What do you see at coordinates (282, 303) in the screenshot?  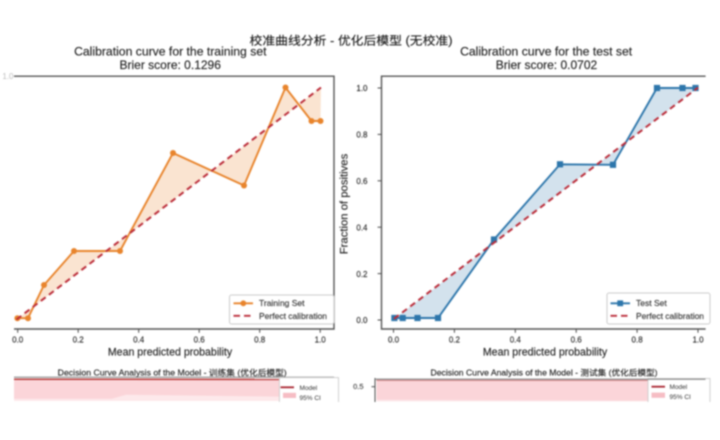 I see `svg-text: Training Set` at bounding box center [282, 303].